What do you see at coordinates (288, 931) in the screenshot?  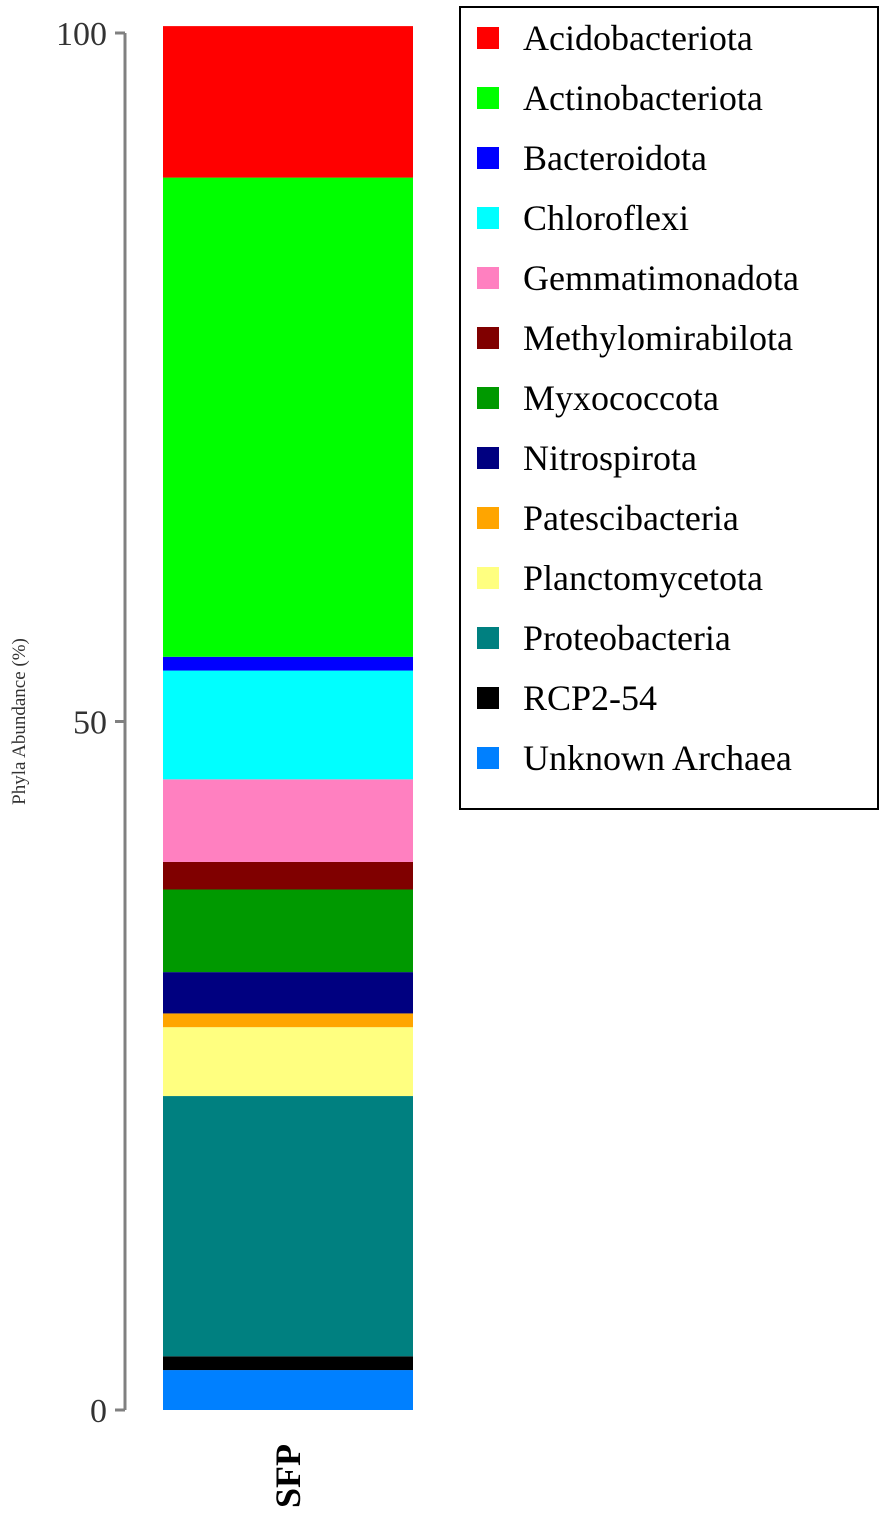 I see `bar-segment-myxococcota` at bounding box center [288, 931].